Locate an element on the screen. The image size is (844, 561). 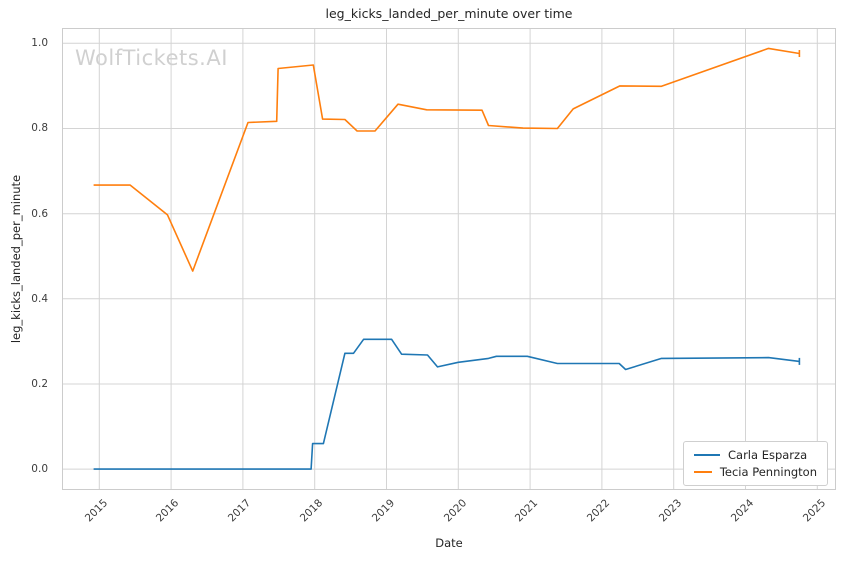
x-tick-label: 2017 is located at coordinates (240, 511).